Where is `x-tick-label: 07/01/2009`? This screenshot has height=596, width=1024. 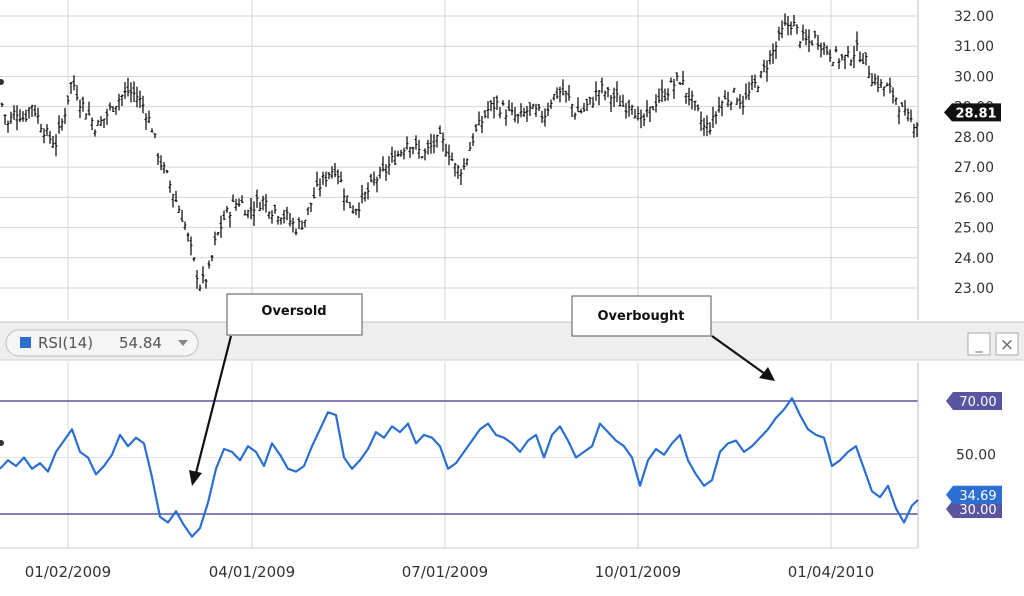
x-tick-label: 07/01/2009 is located at coordinates (445, 572).